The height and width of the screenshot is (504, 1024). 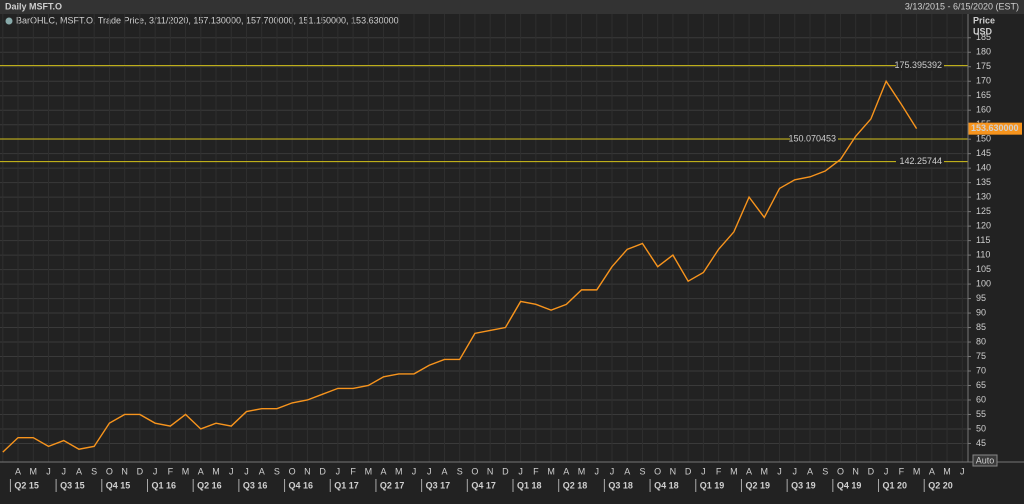 What do you see at coordinates (620, 485) in the screenshot?
I see `quarter-label: Q3 18` at bounding box center [620, 485].